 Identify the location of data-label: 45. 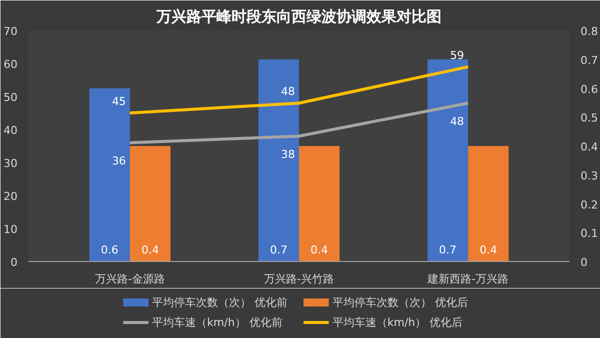
(119, 101).